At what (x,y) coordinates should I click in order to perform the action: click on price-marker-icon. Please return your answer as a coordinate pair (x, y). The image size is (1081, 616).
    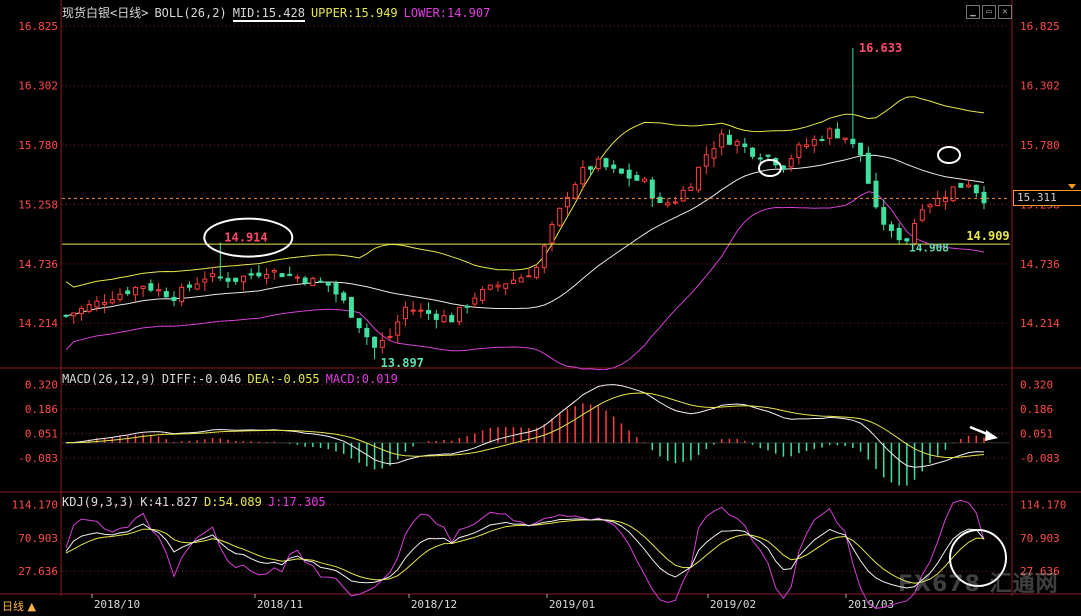
    Looking at the image, I should click on (1072, 186).